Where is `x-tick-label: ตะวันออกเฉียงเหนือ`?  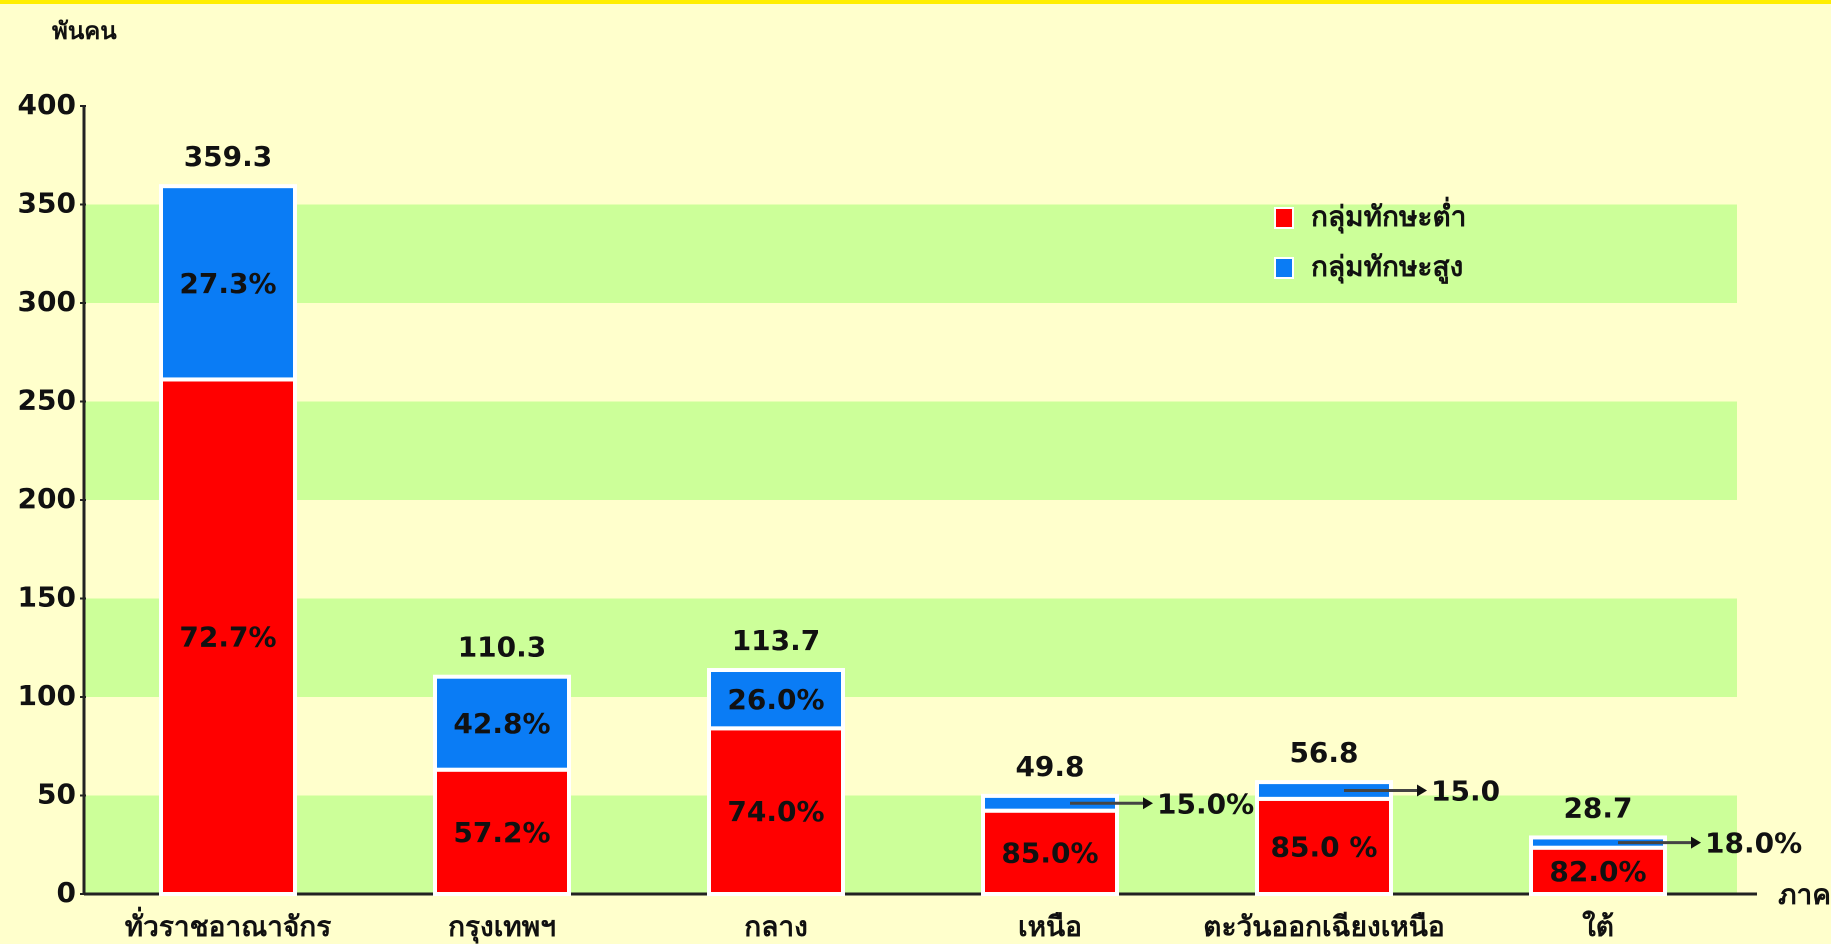
x-tick-label: ตะวันออกเฉียงเหนือ is located at coordinates (1323, 926).